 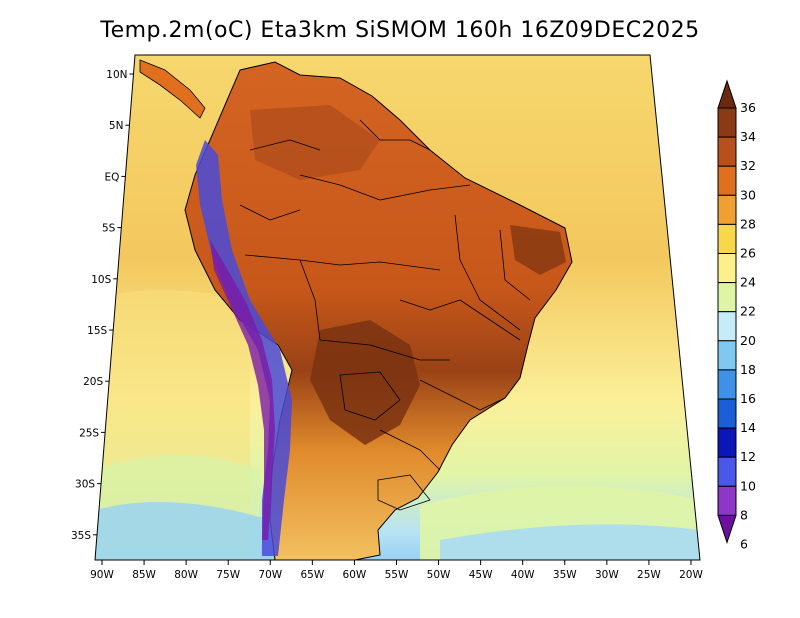 What do you see at coordinates (748, 340) in the screenshot?
I see `colorbar-label: 20` at bounding box center [748, 340].